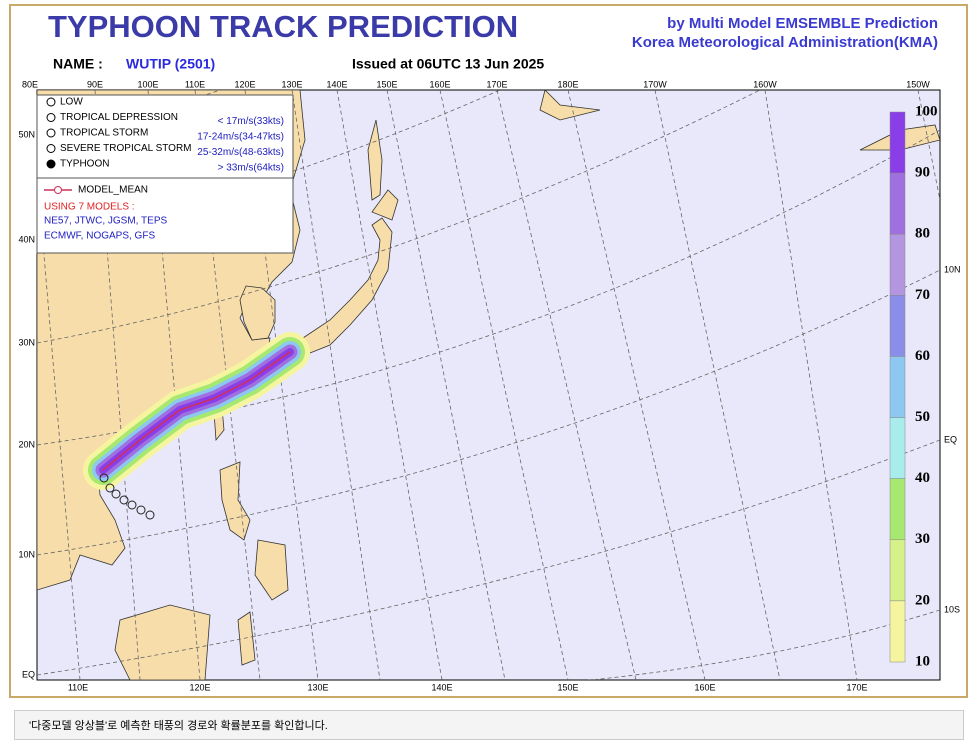 This screenshot has height=753, width=977. I want to click on legend-range: 25-32m/s(48-63kts), so click(240, 152).